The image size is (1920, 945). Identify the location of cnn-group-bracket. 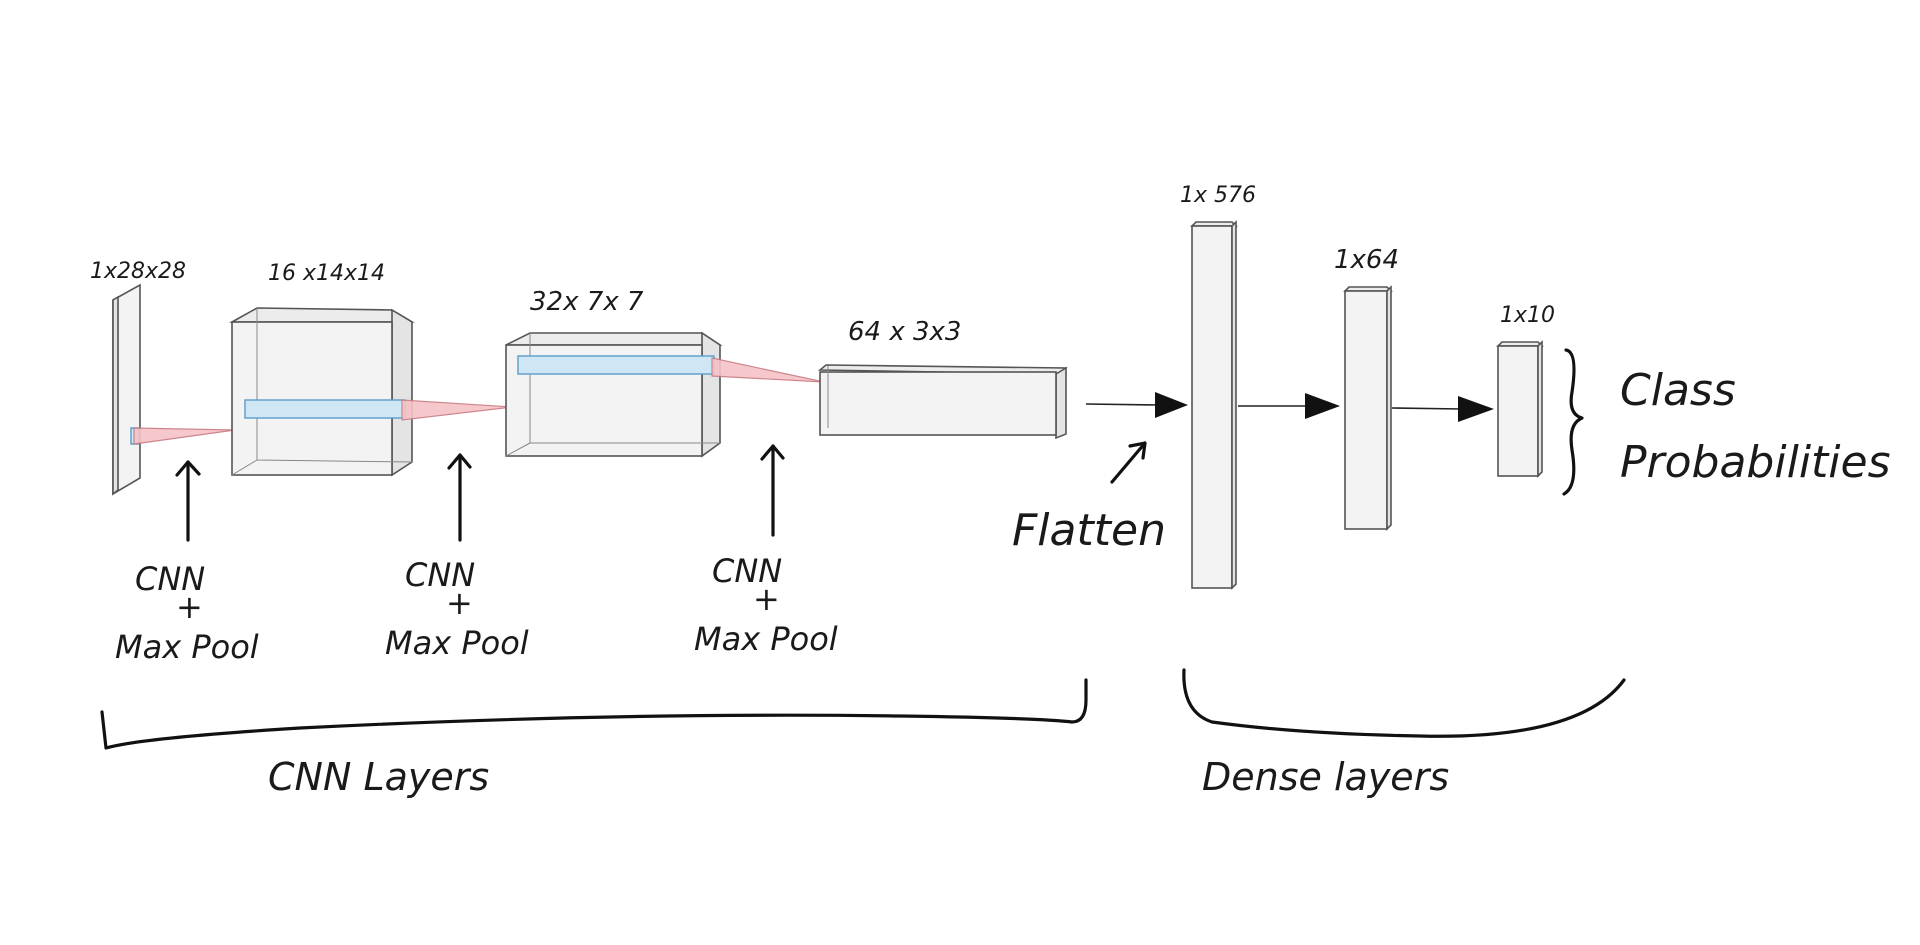
(594, 714).